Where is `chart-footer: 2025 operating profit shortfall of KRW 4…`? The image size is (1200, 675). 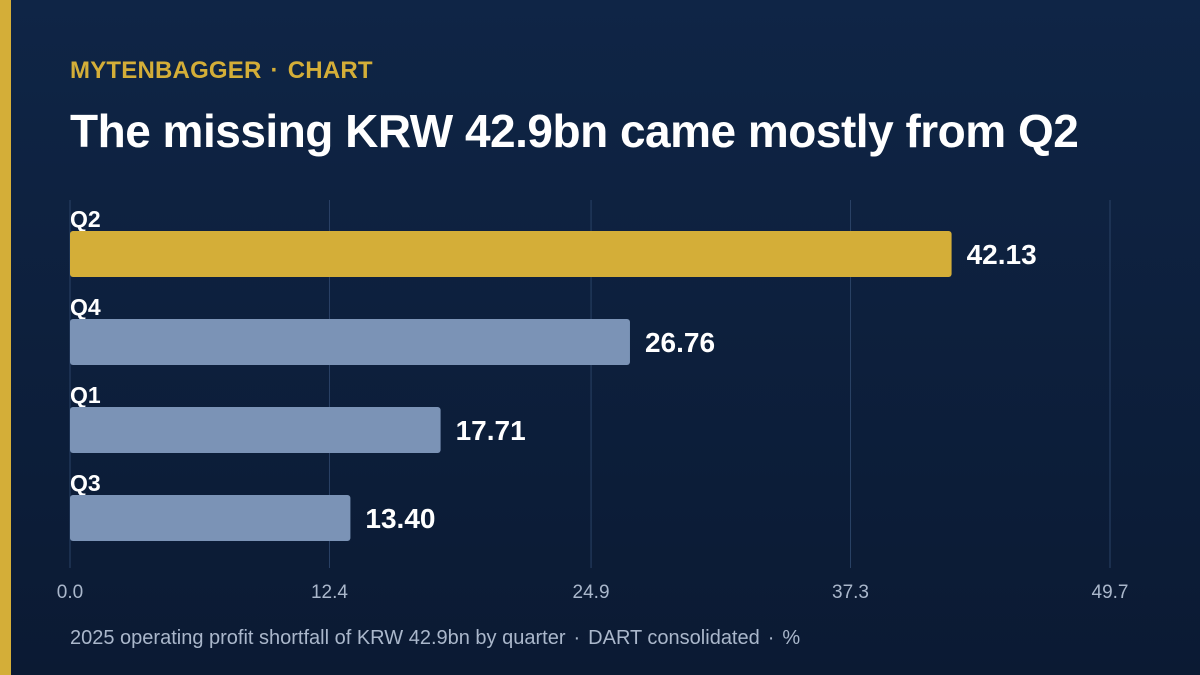 chart-footer: 2025 operating profit shortfall of KRW 4… is located at coordinates (435, 638).